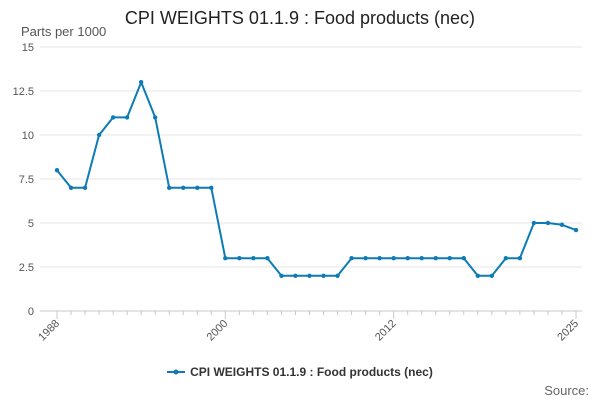 This screenshot has height=400, width=600. What do you see at coordinates (218, 331) in the screenshot?
I see `x-tick-label: 2000` at bounding box center [218, 331].